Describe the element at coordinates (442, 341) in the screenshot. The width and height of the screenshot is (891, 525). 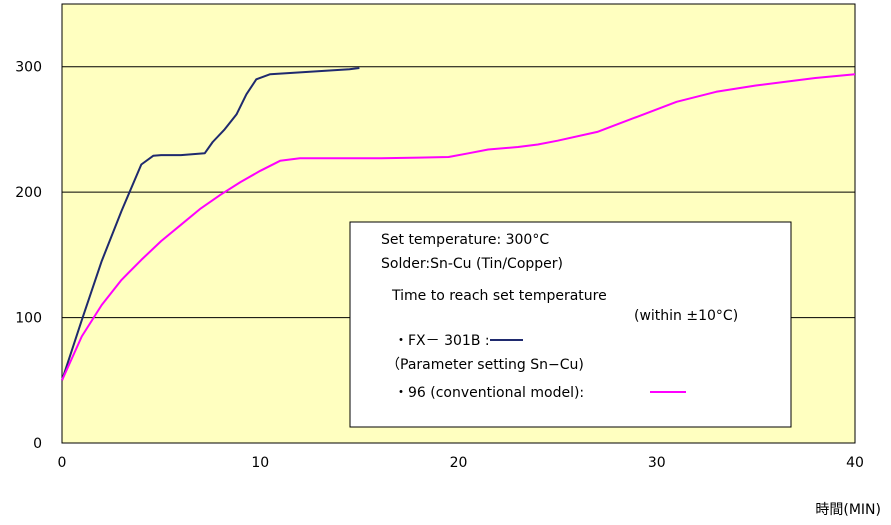
I see `legend-entry-fx301b: ・FX－ 301B :` at that location.